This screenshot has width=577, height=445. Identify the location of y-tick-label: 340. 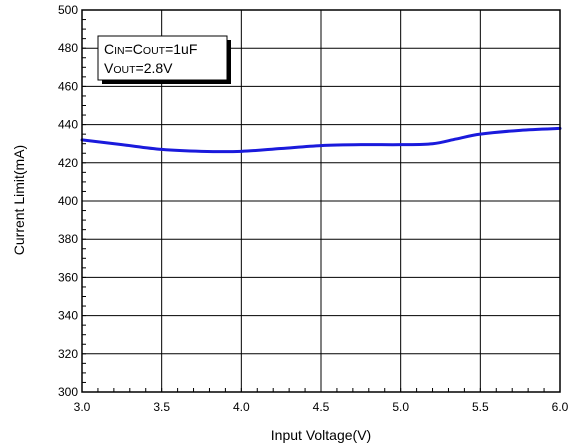
(68, 316).